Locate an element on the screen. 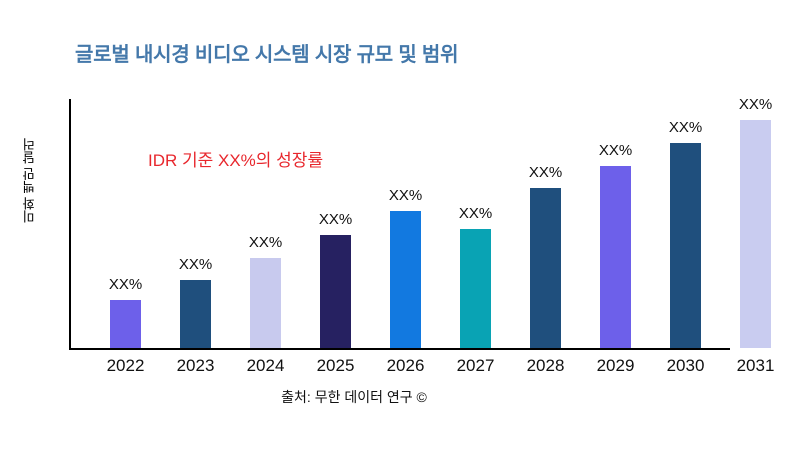 The height and width of the screenshot is (450, 800). bar-value-label-2023: XX% is located at coordinates (195, 264).